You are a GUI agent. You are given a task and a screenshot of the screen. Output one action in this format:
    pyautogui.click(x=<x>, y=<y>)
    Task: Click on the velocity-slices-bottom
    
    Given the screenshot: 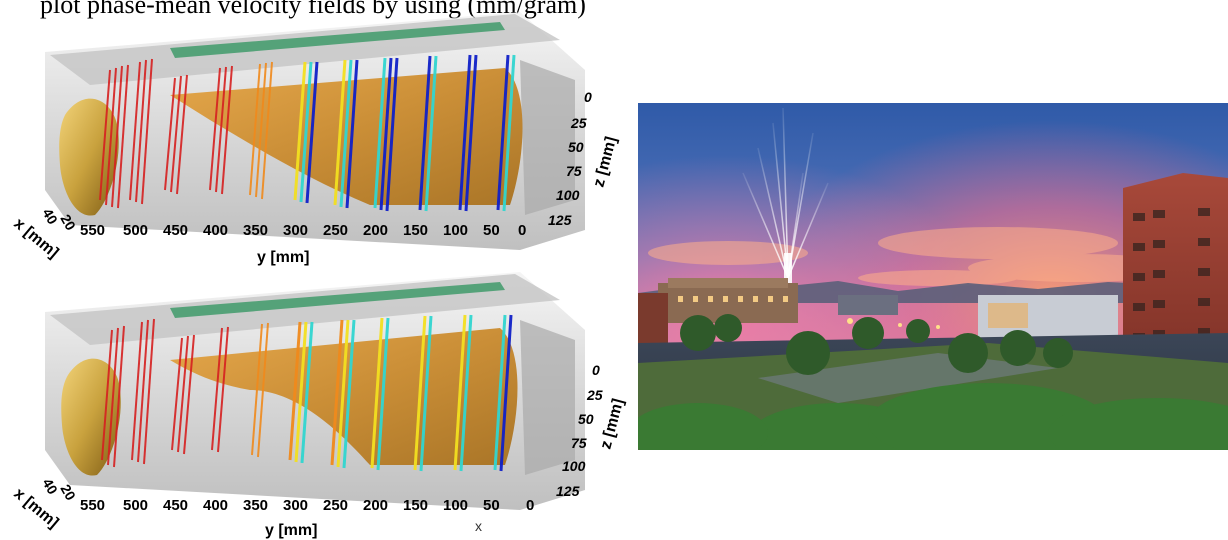 What is the action you would take?
    pyautogui.click(x=307, y=393)
    